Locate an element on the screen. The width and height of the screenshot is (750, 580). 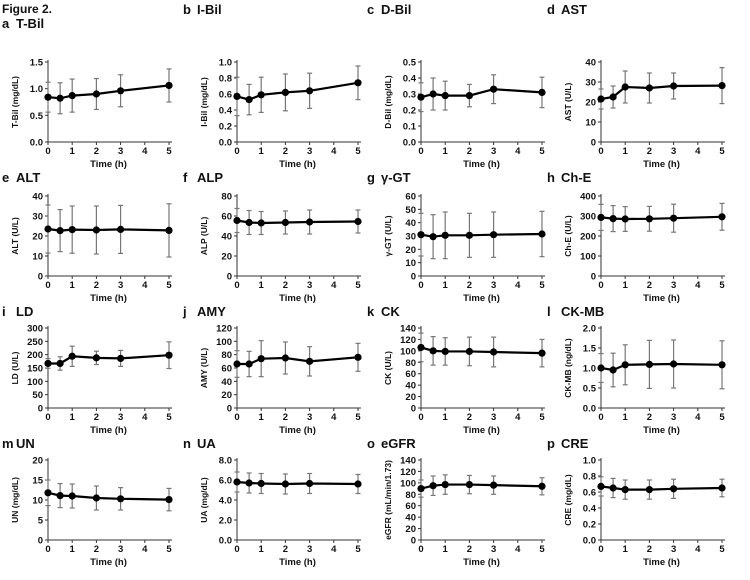
panel-title: eGFR is located at coordinates (398, 443).